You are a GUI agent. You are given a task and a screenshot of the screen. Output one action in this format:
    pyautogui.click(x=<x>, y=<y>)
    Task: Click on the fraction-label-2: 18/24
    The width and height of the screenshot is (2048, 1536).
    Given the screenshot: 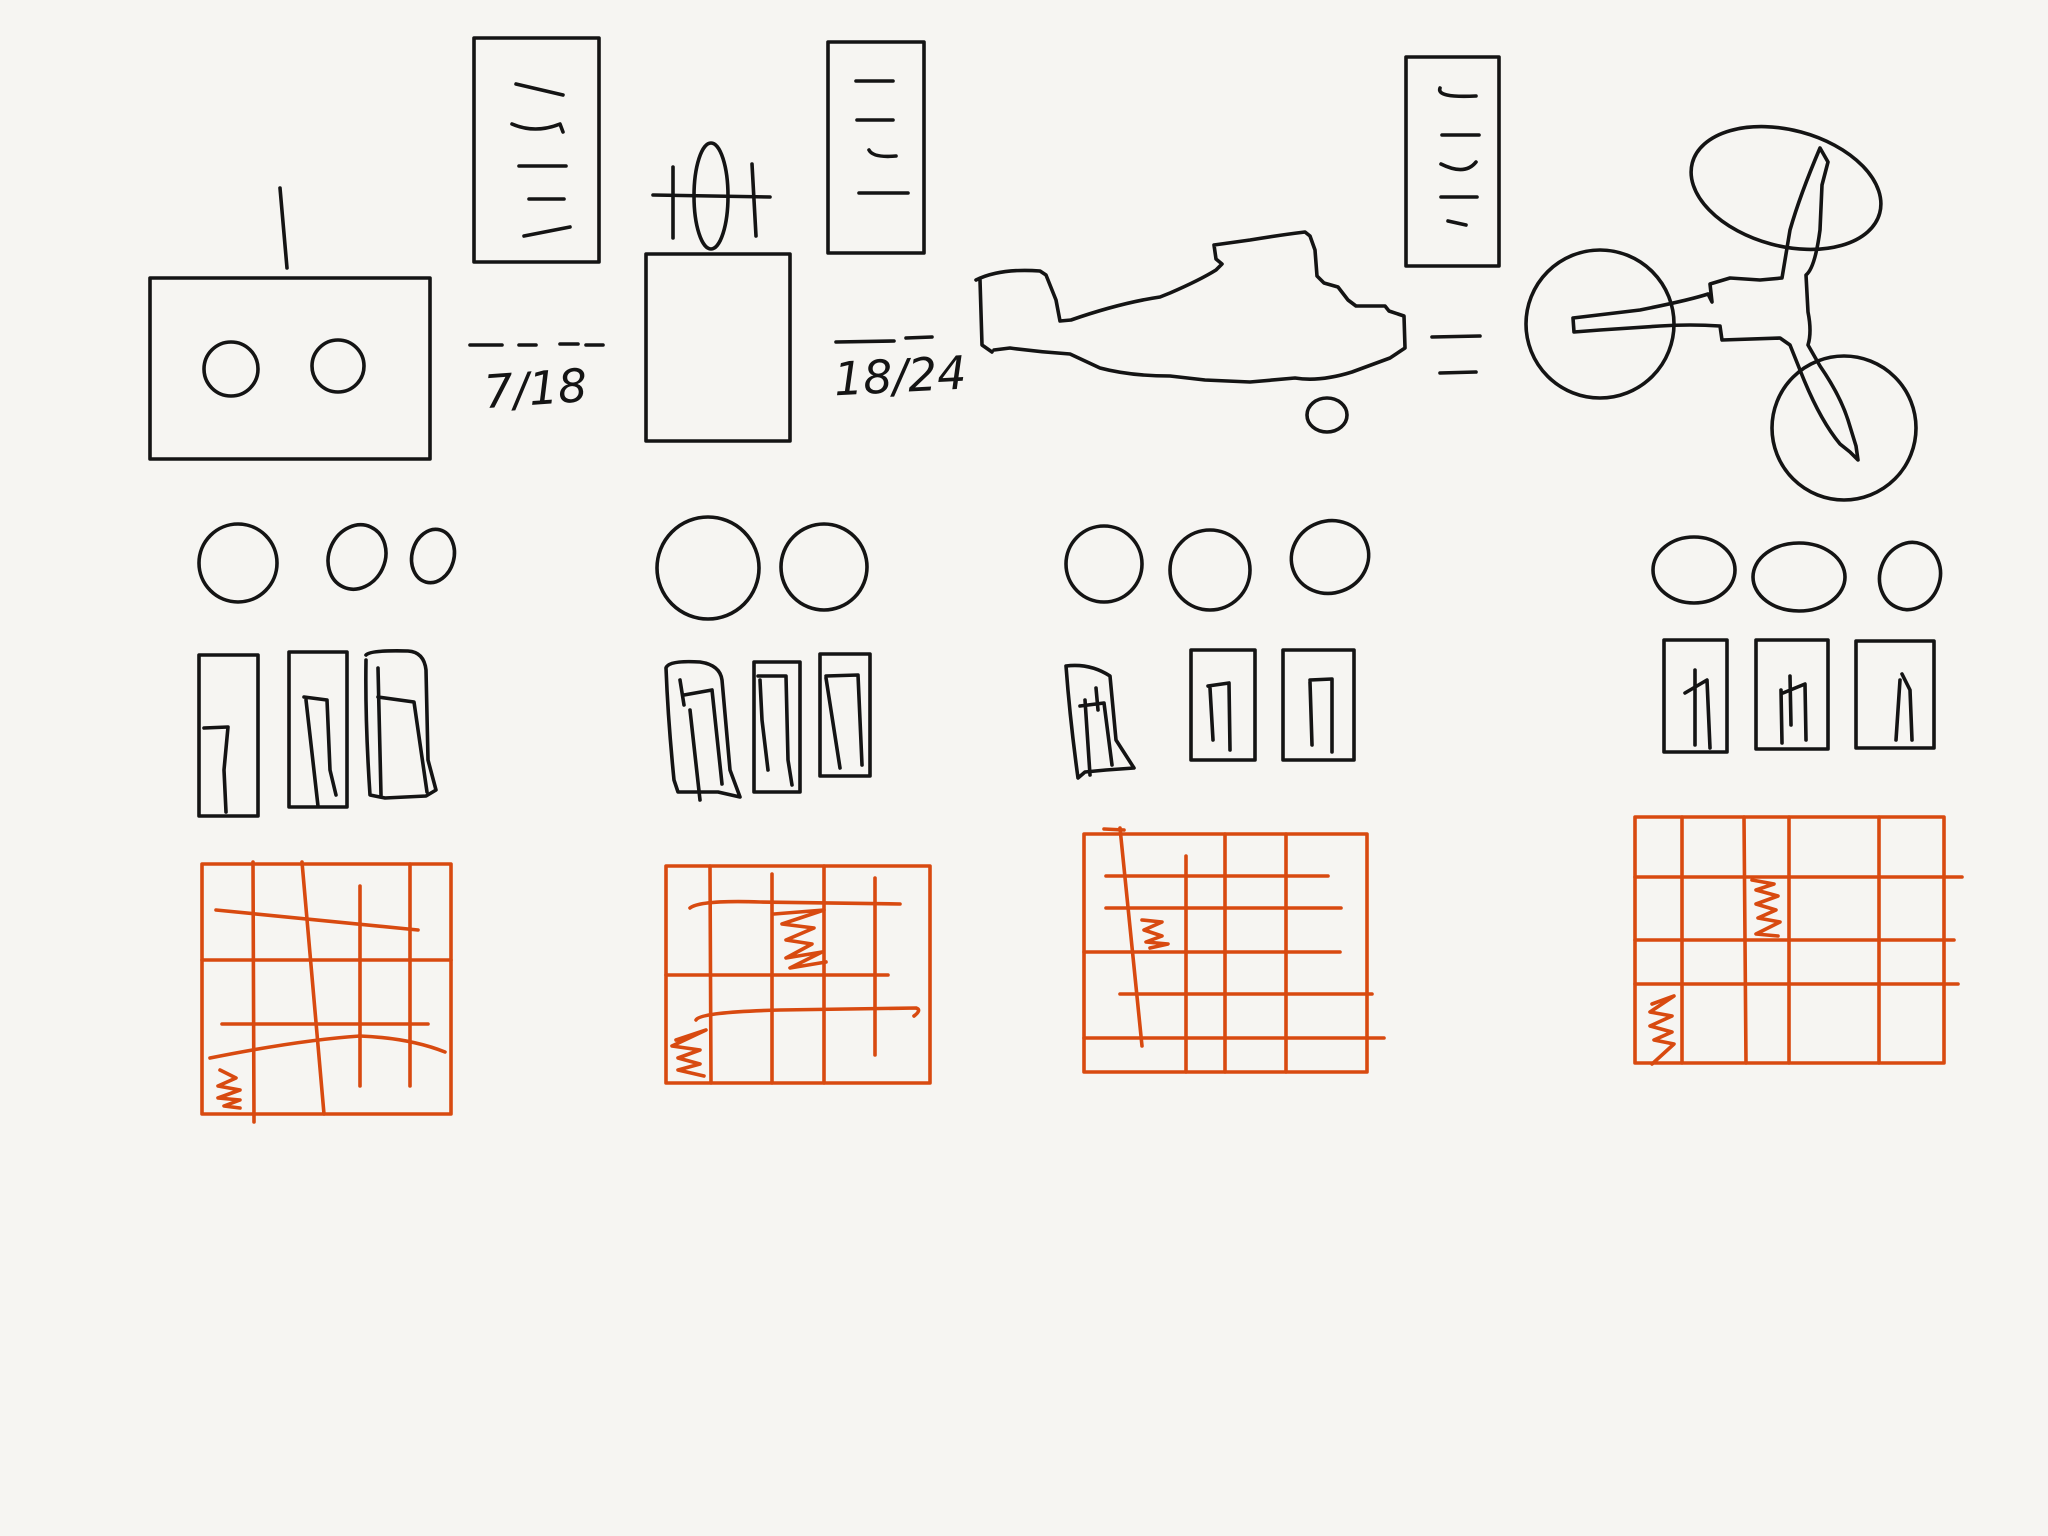 What is the action you would take?
    pyautogui.click(x=899, y=376)
    